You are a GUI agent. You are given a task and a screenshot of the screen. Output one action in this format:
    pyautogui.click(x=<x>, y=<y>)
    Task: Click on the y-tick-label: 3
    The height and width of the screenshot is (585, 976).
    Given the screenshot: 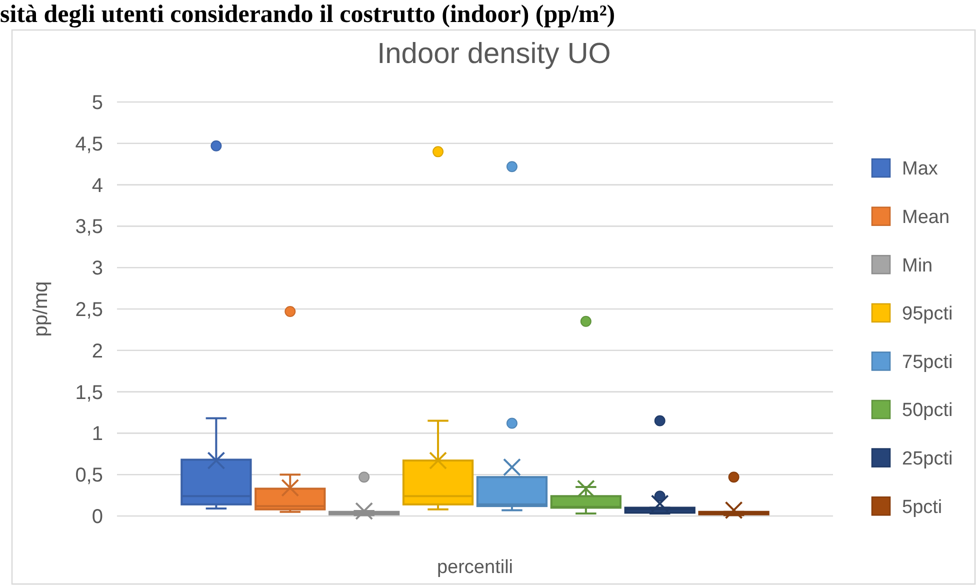 What is the action you would take?
    pyautogui.click(x=97, y=269)
    